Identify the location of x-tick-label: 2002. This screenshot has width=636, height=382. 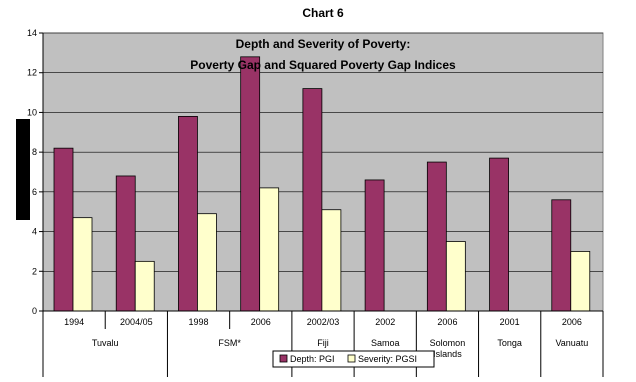
(385, 322).